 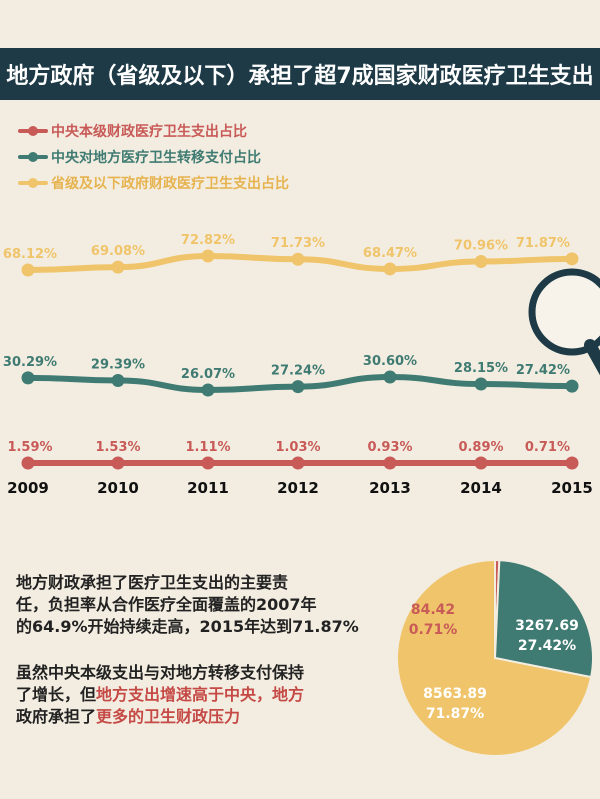 What do you see at coordinates (543, 243) in the screenshot?
I see `data-label: 71.87%` at bounding box center [543, 243].